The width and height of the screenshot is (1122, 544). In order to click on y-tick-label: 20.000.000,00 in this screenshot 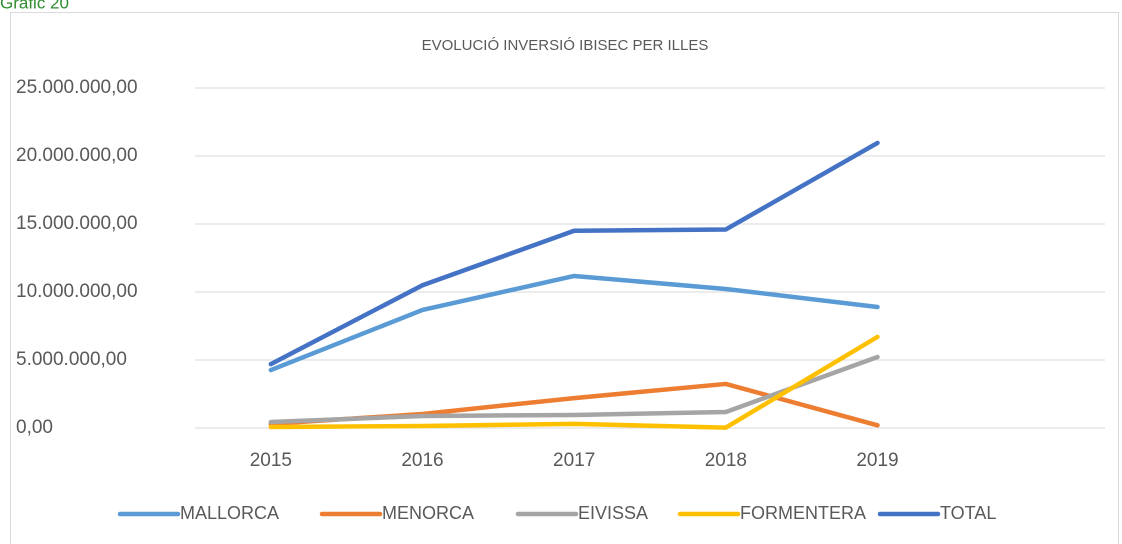, I will do `click(77, 155)`.